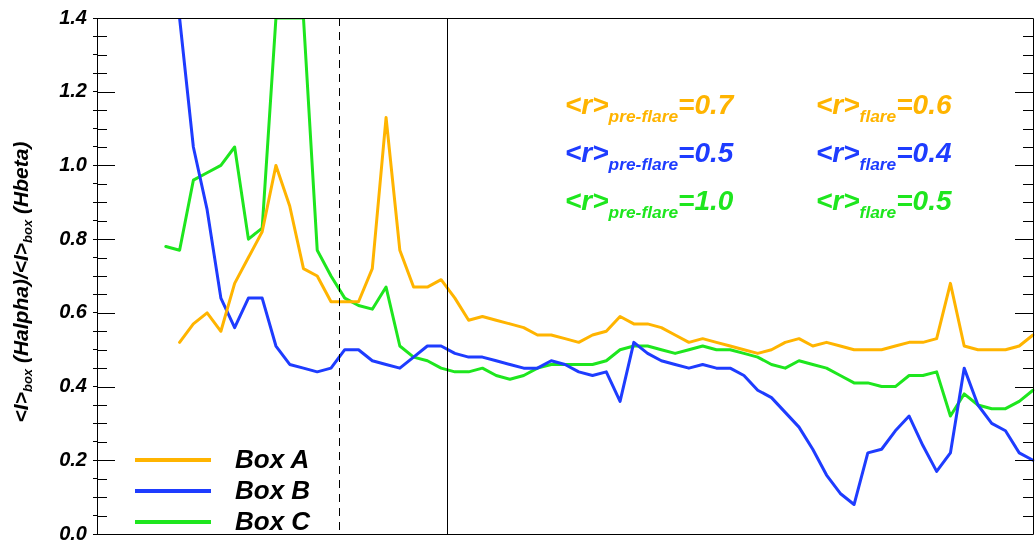  I want to click on y-tick-label: 1.2, so click(73, 90).